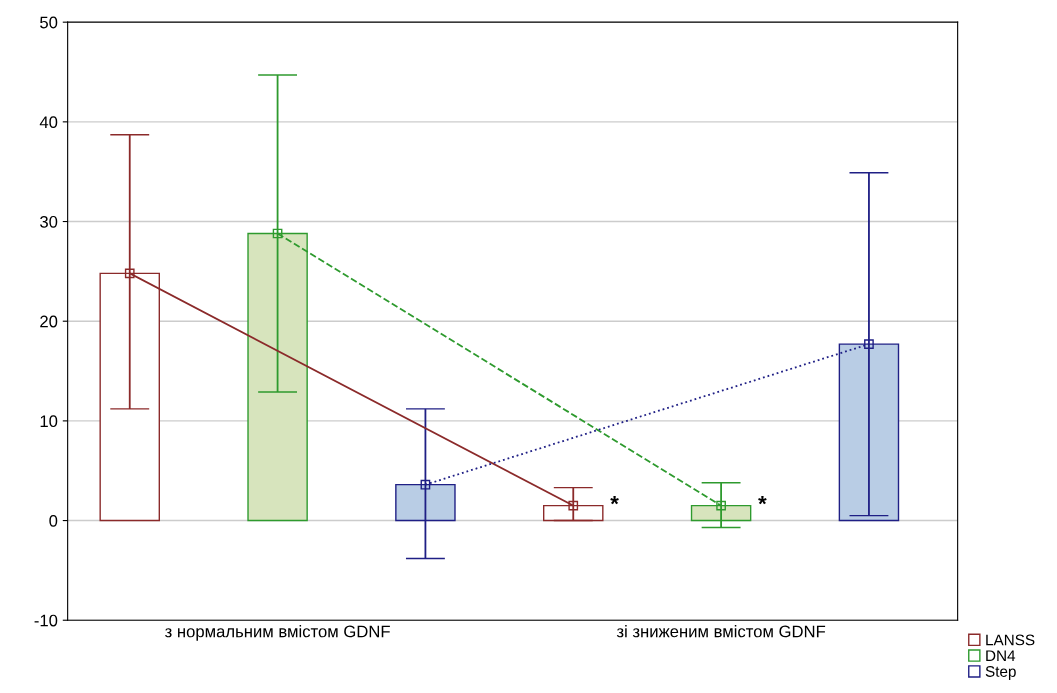 The image size is (1057, 693). Describe the element at coordinates (1010, 640) in the screenshot. I see `legend-label: LANSS` at that location.